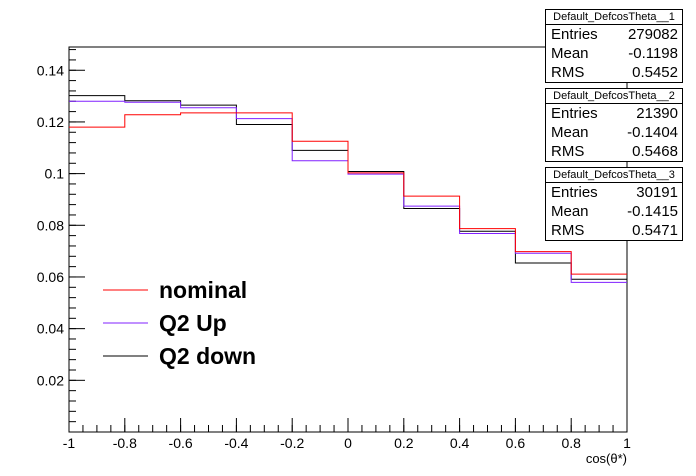 The width and height of the screenshot is (696, 476). Describe the element at coordinates (571, 443) in the screenshot. I see `x-tick-label: 0.8` at that location.